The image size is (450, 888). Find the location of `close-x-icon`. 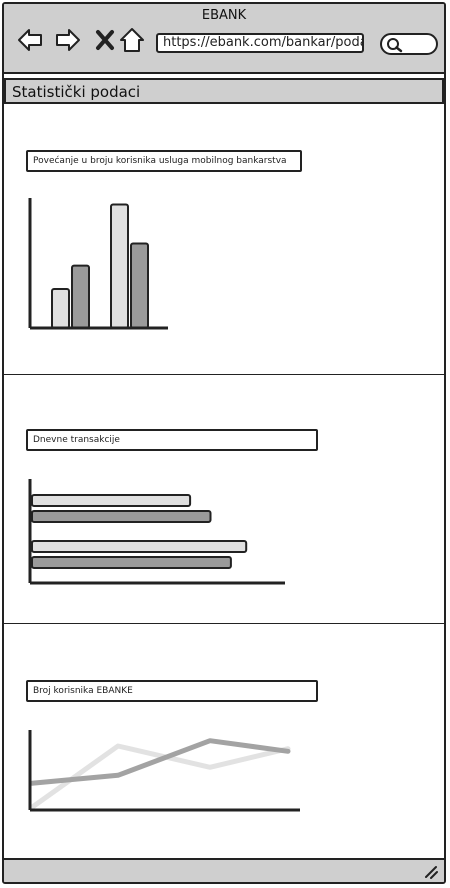

close-x-icon is located at coordinates (106, 40).